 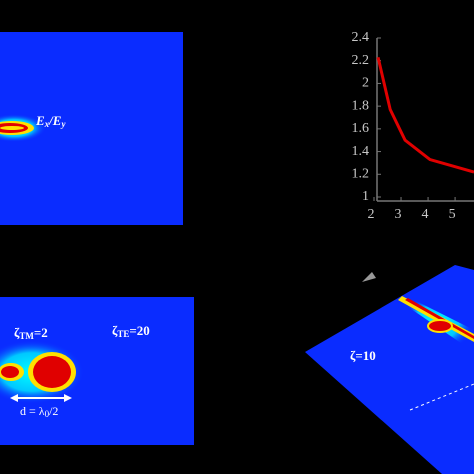 I want to click on y-tick-label: 1.8, so click(x=361, y=105).